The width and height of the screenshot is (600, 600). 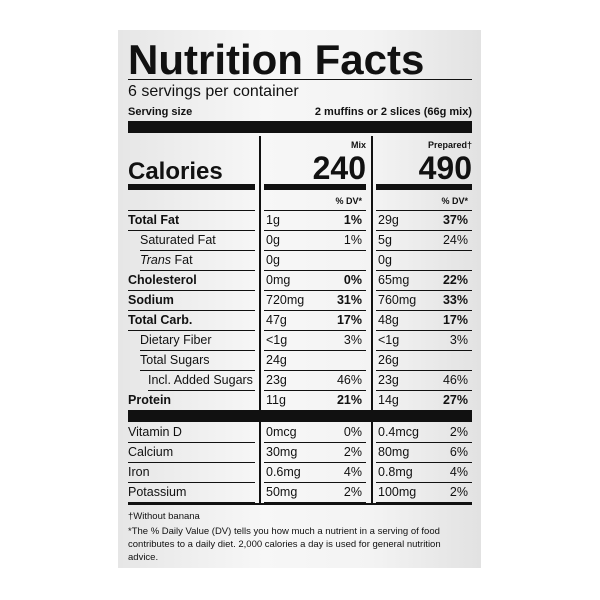 What do you see at coordinates (164, 517) in the screenshot?
I see `footnote: †Without banana` at bounding box center [164, 517].